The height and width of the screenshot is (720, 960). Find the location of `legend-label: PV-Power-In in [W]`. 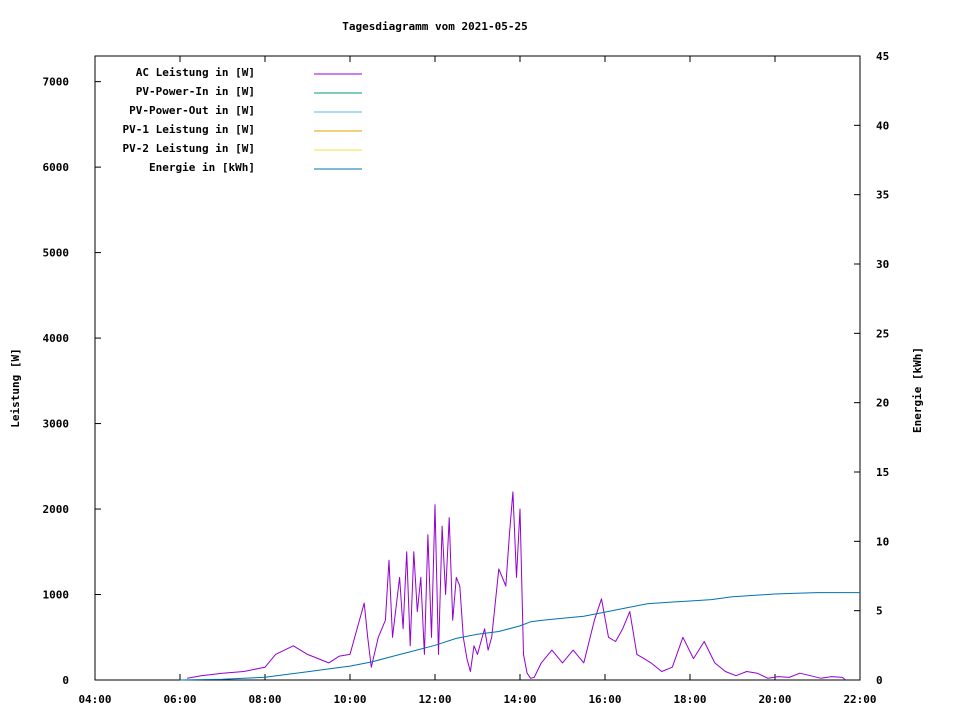

legend-label: PV-Power-In in [W] is located at coordinates (195, 91).